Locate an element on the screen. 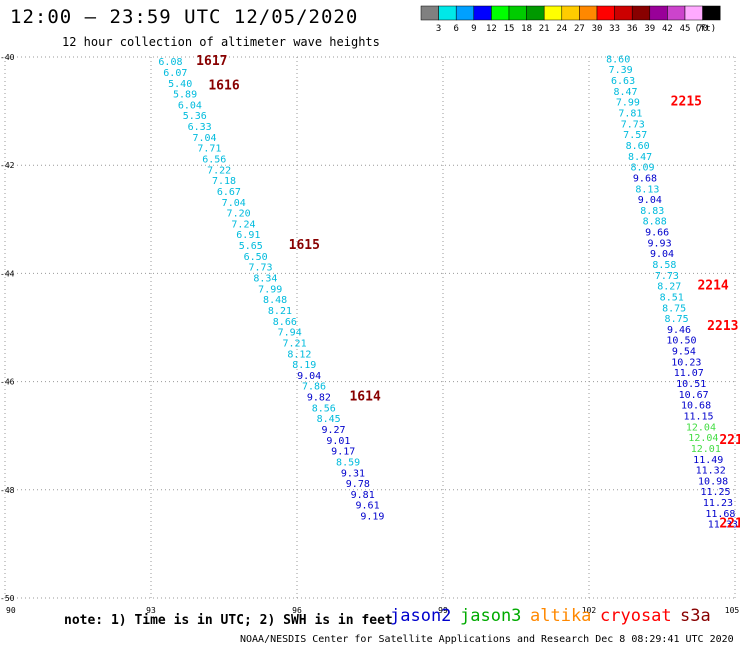 The image size is (740, 650). wave-height-value: 8.27 is located at coordinates (669, 287).